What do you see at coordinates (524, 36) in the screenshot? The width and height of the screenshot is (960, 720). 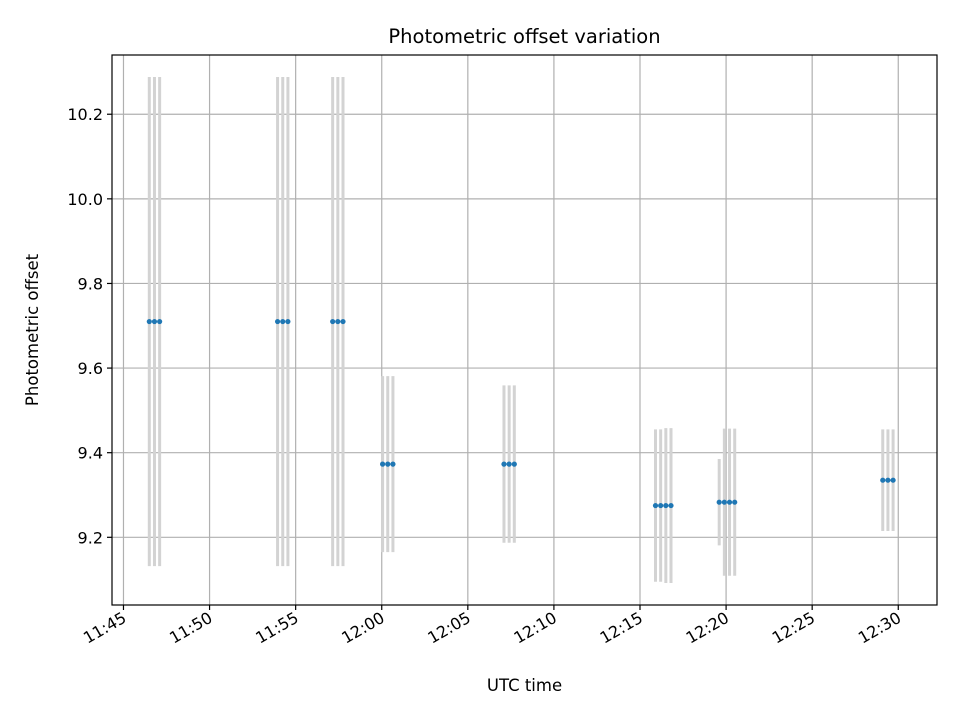 I see `chart-title: Photometric offset variation` at bounding box center [524, 36].